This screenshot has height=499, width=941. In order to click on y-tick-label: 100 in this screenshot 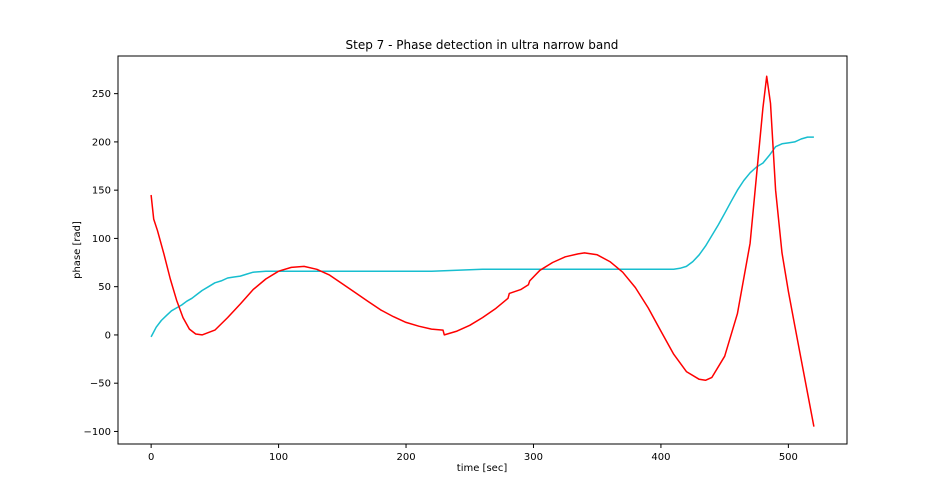, I will do `click(101, 239)`.